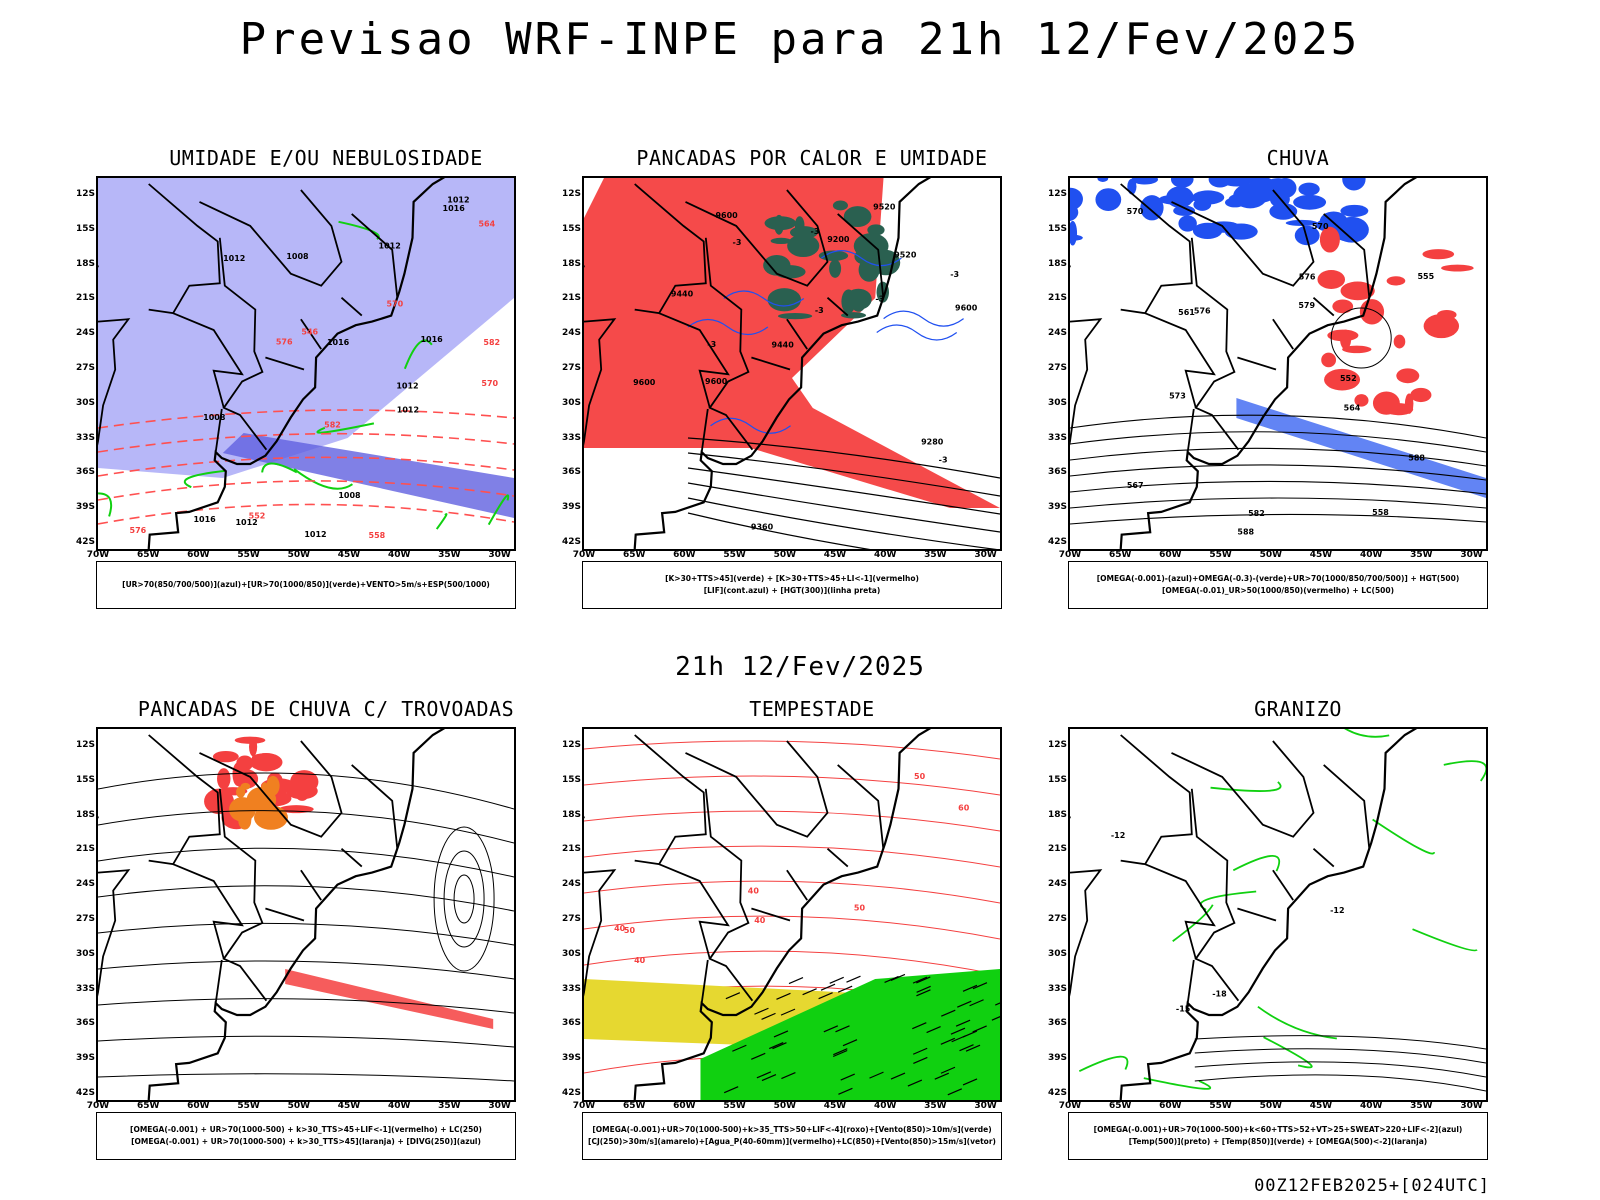 This screenshot has height=1200, width=1600. Describe the element at coordinates (306, 466) in the screenshot. I see `thickness-contour` at that location.